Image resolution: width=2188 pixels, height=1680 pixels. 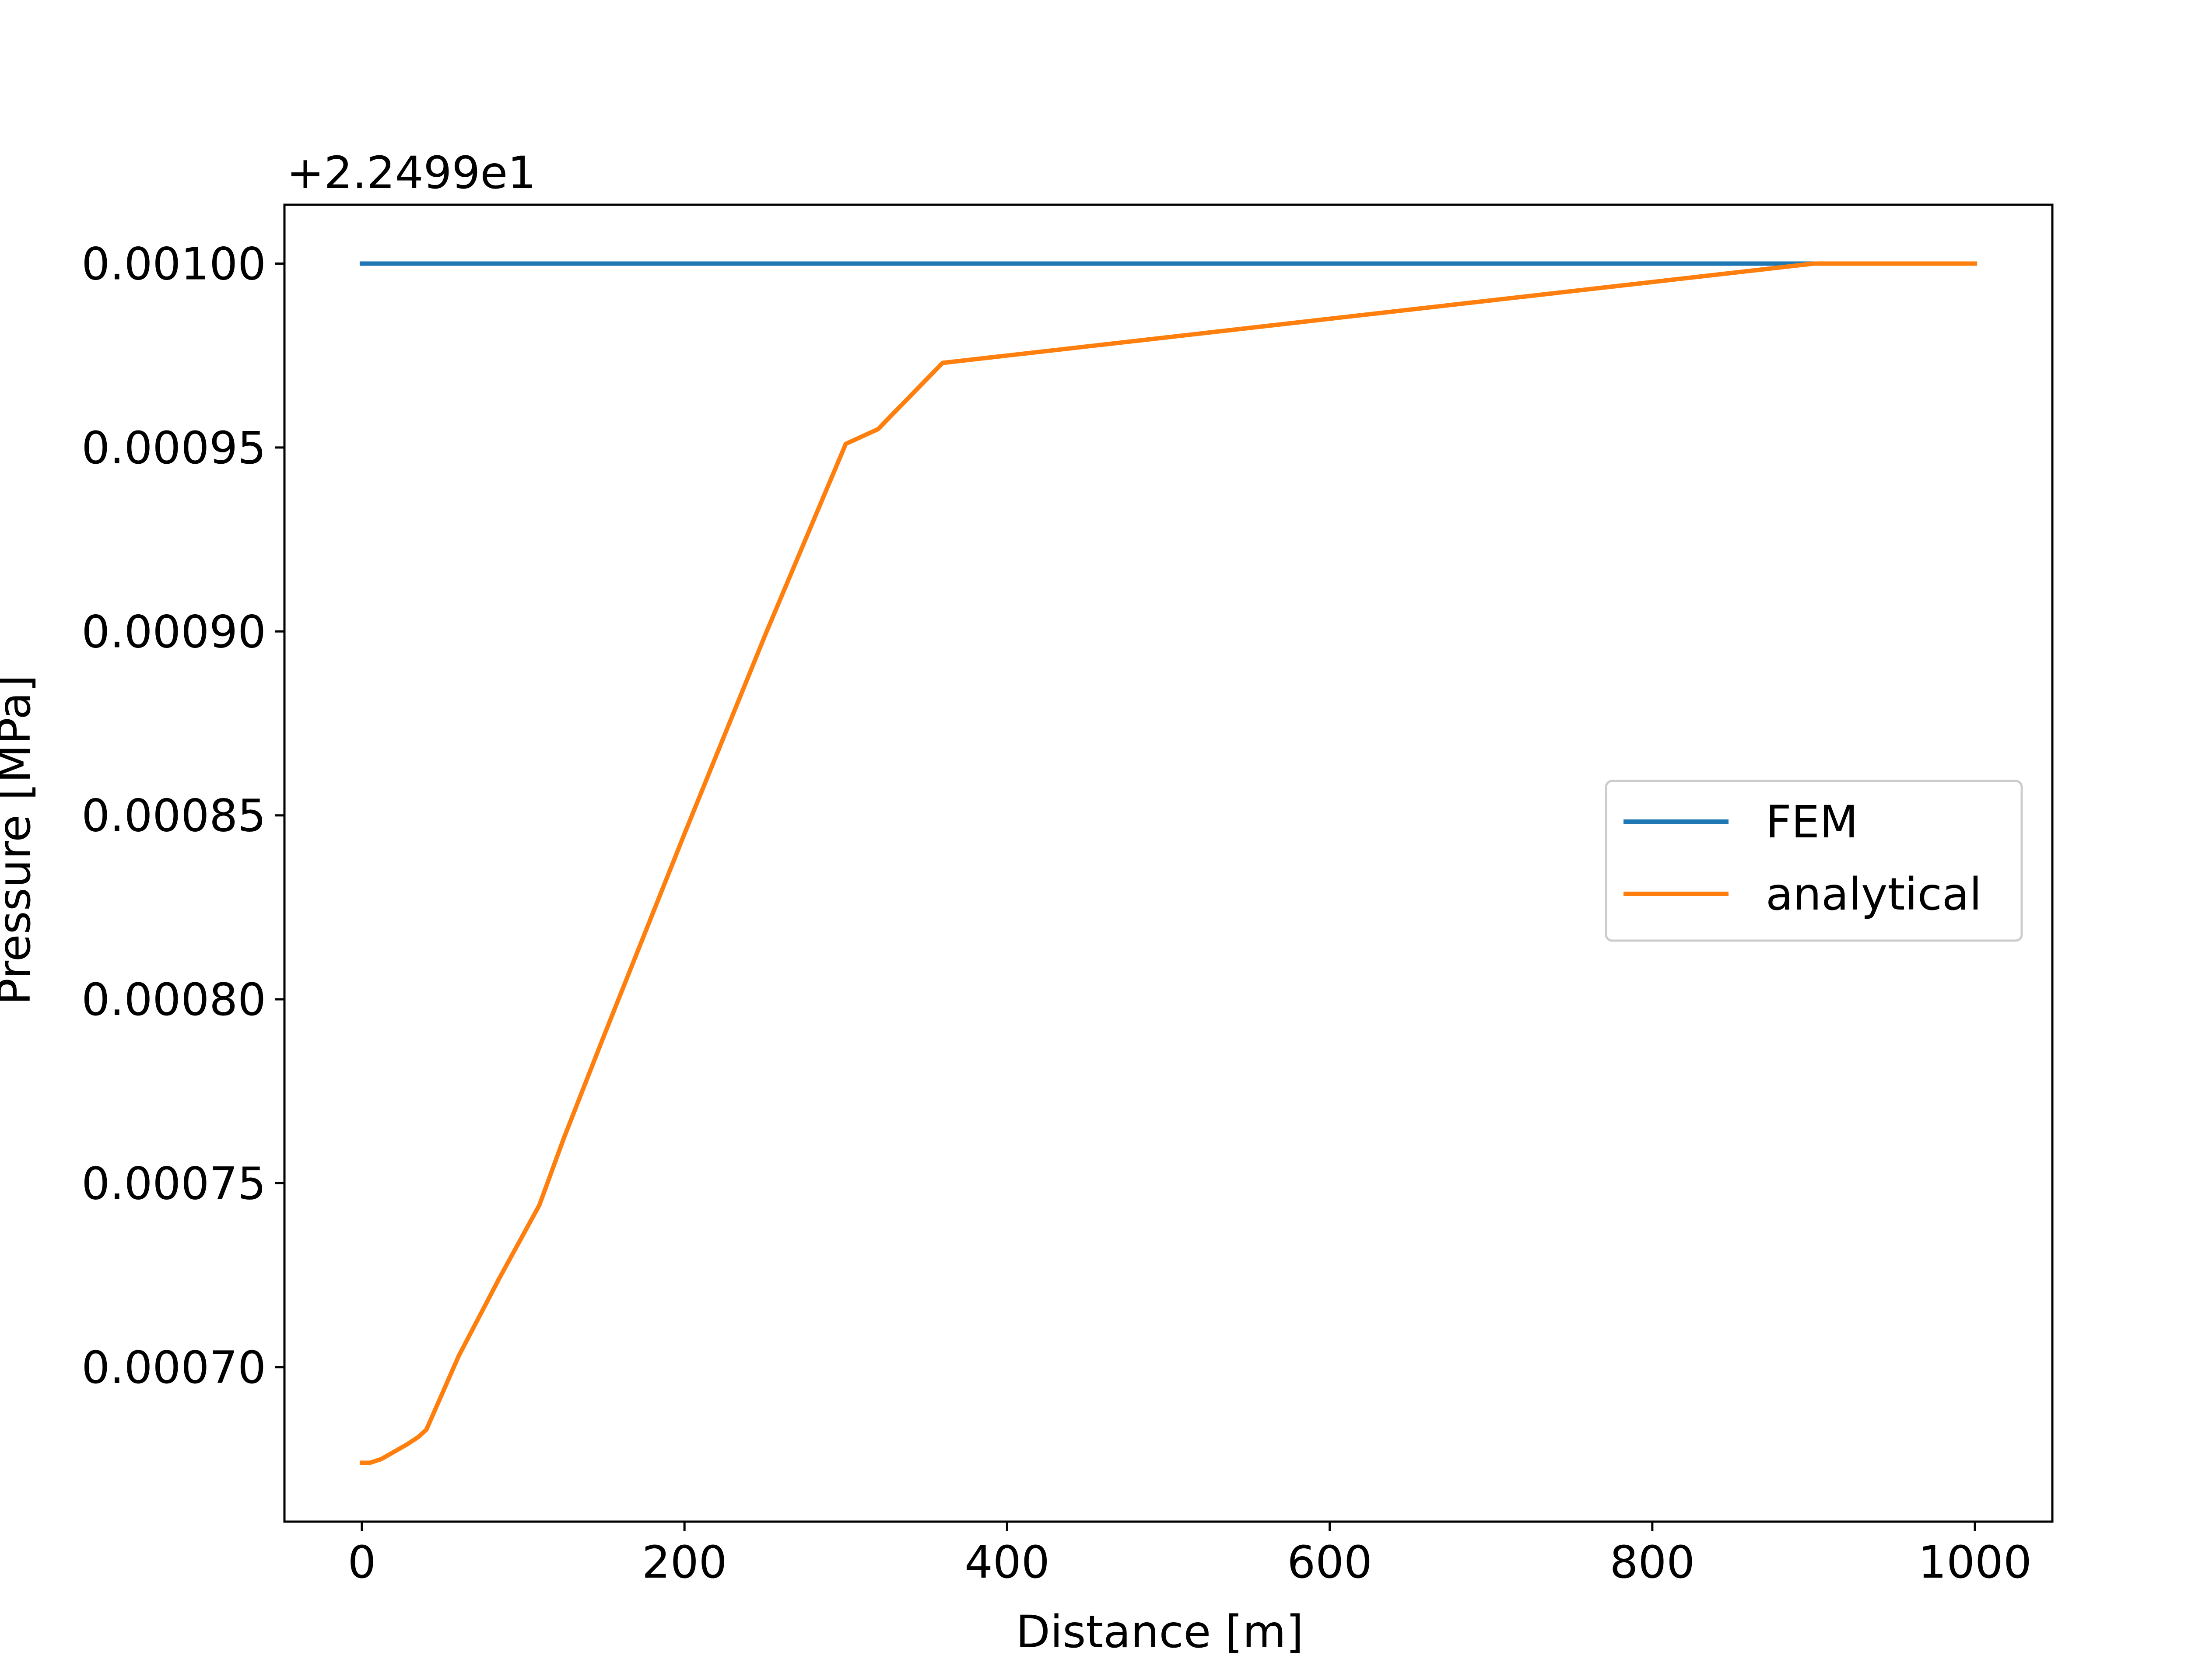 I want to click on y-axis-offset-label: +2.2499e1, so click(x=411, y=173).